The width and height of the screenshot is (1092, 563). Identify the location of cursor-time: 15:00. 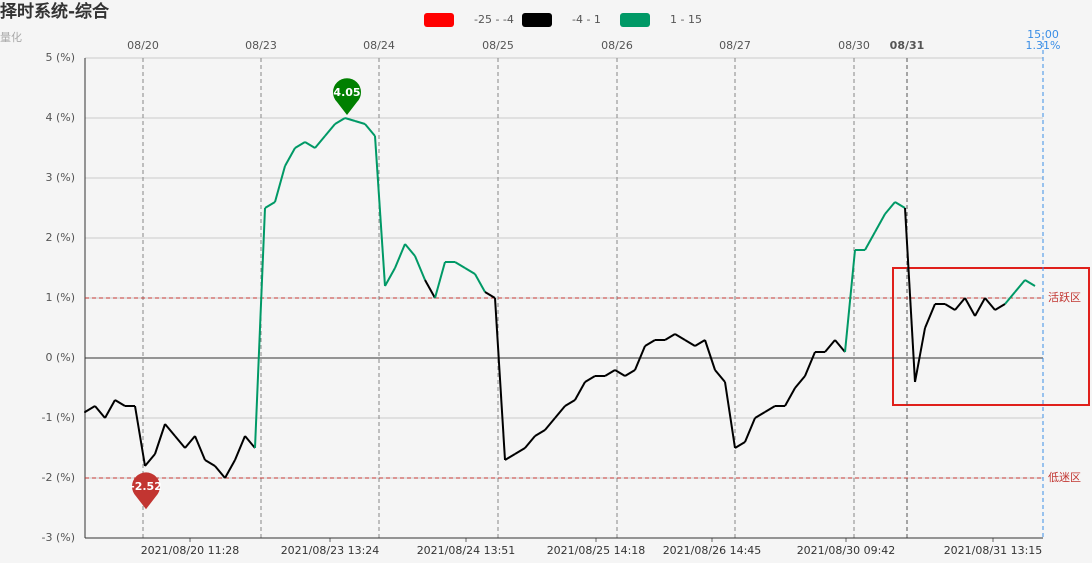
(1043, 34).